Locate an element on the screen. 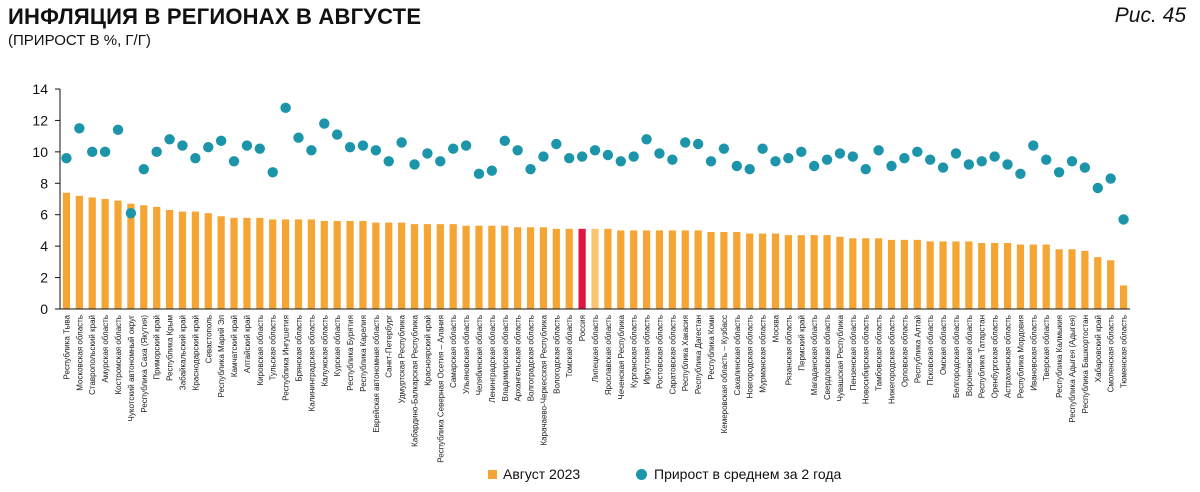  x-tick-label: Республика Саха (Якутия) is located at coordinates (144, 364).